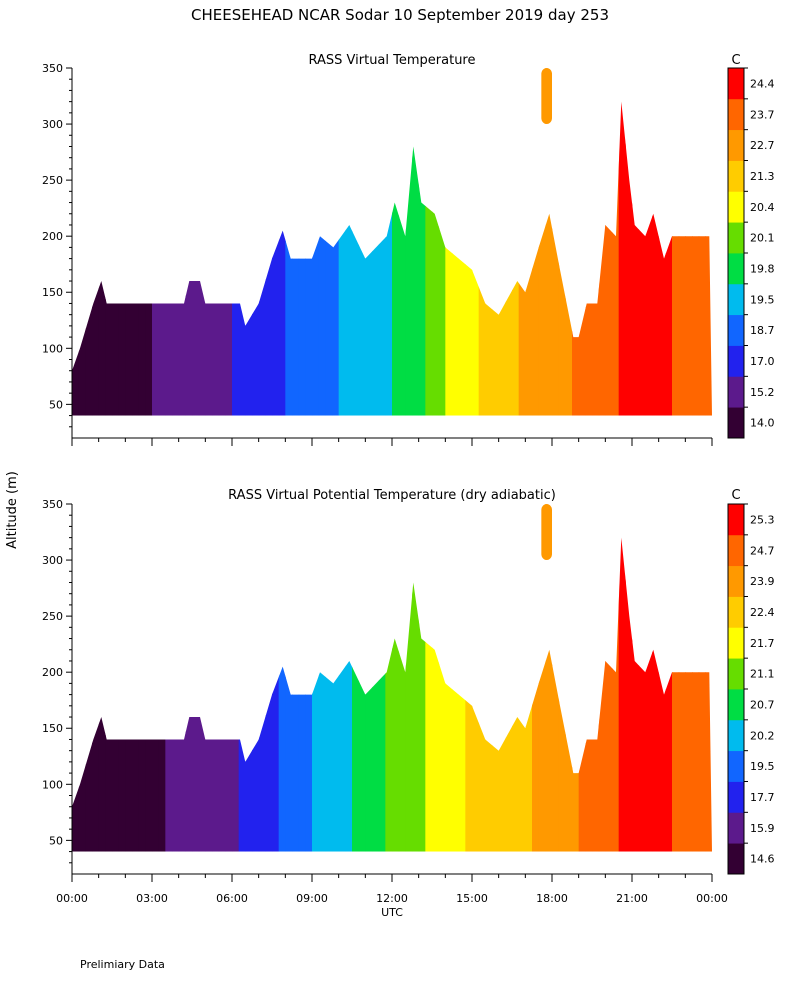  I want to click on footnote: Prelimiary Data, so click(122, 964).